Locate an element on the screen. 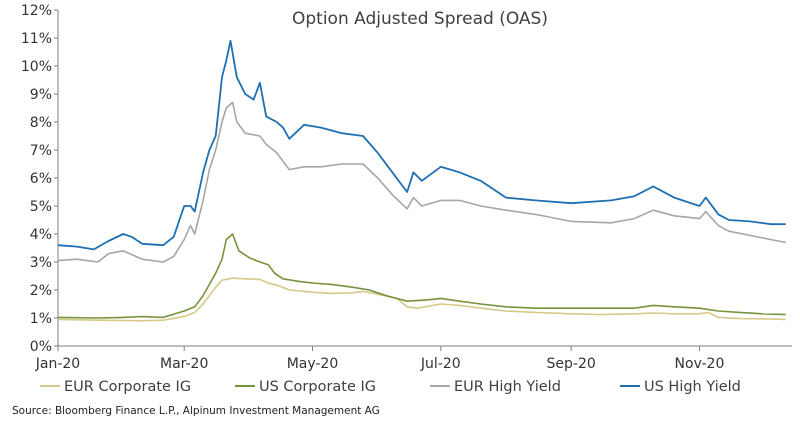  x-tick-label: Nov-20 is located at coordinates (700, 364).